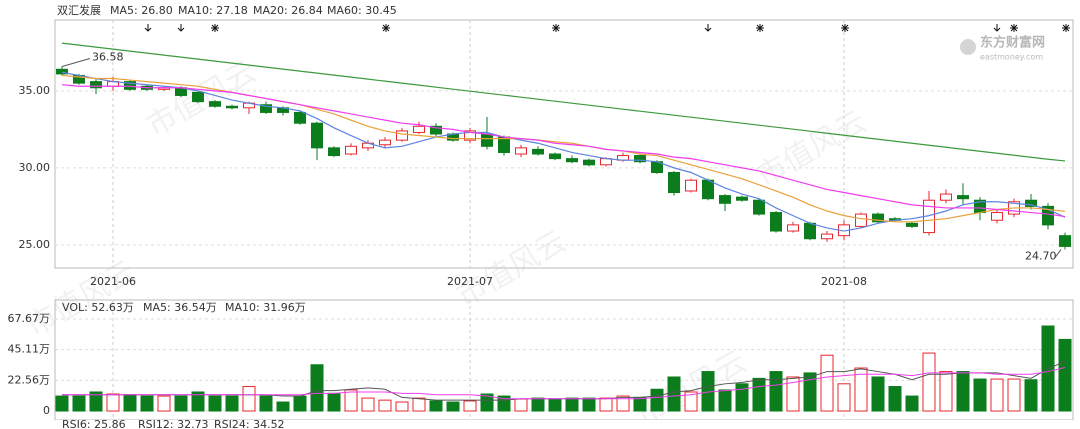 The height and width of the screenshot is (429, 1080). What do you see at coordinates (141, 10) in the screenshot?
I see `legend-entry: MA5: 26.80` at bounding box center [141, 10].